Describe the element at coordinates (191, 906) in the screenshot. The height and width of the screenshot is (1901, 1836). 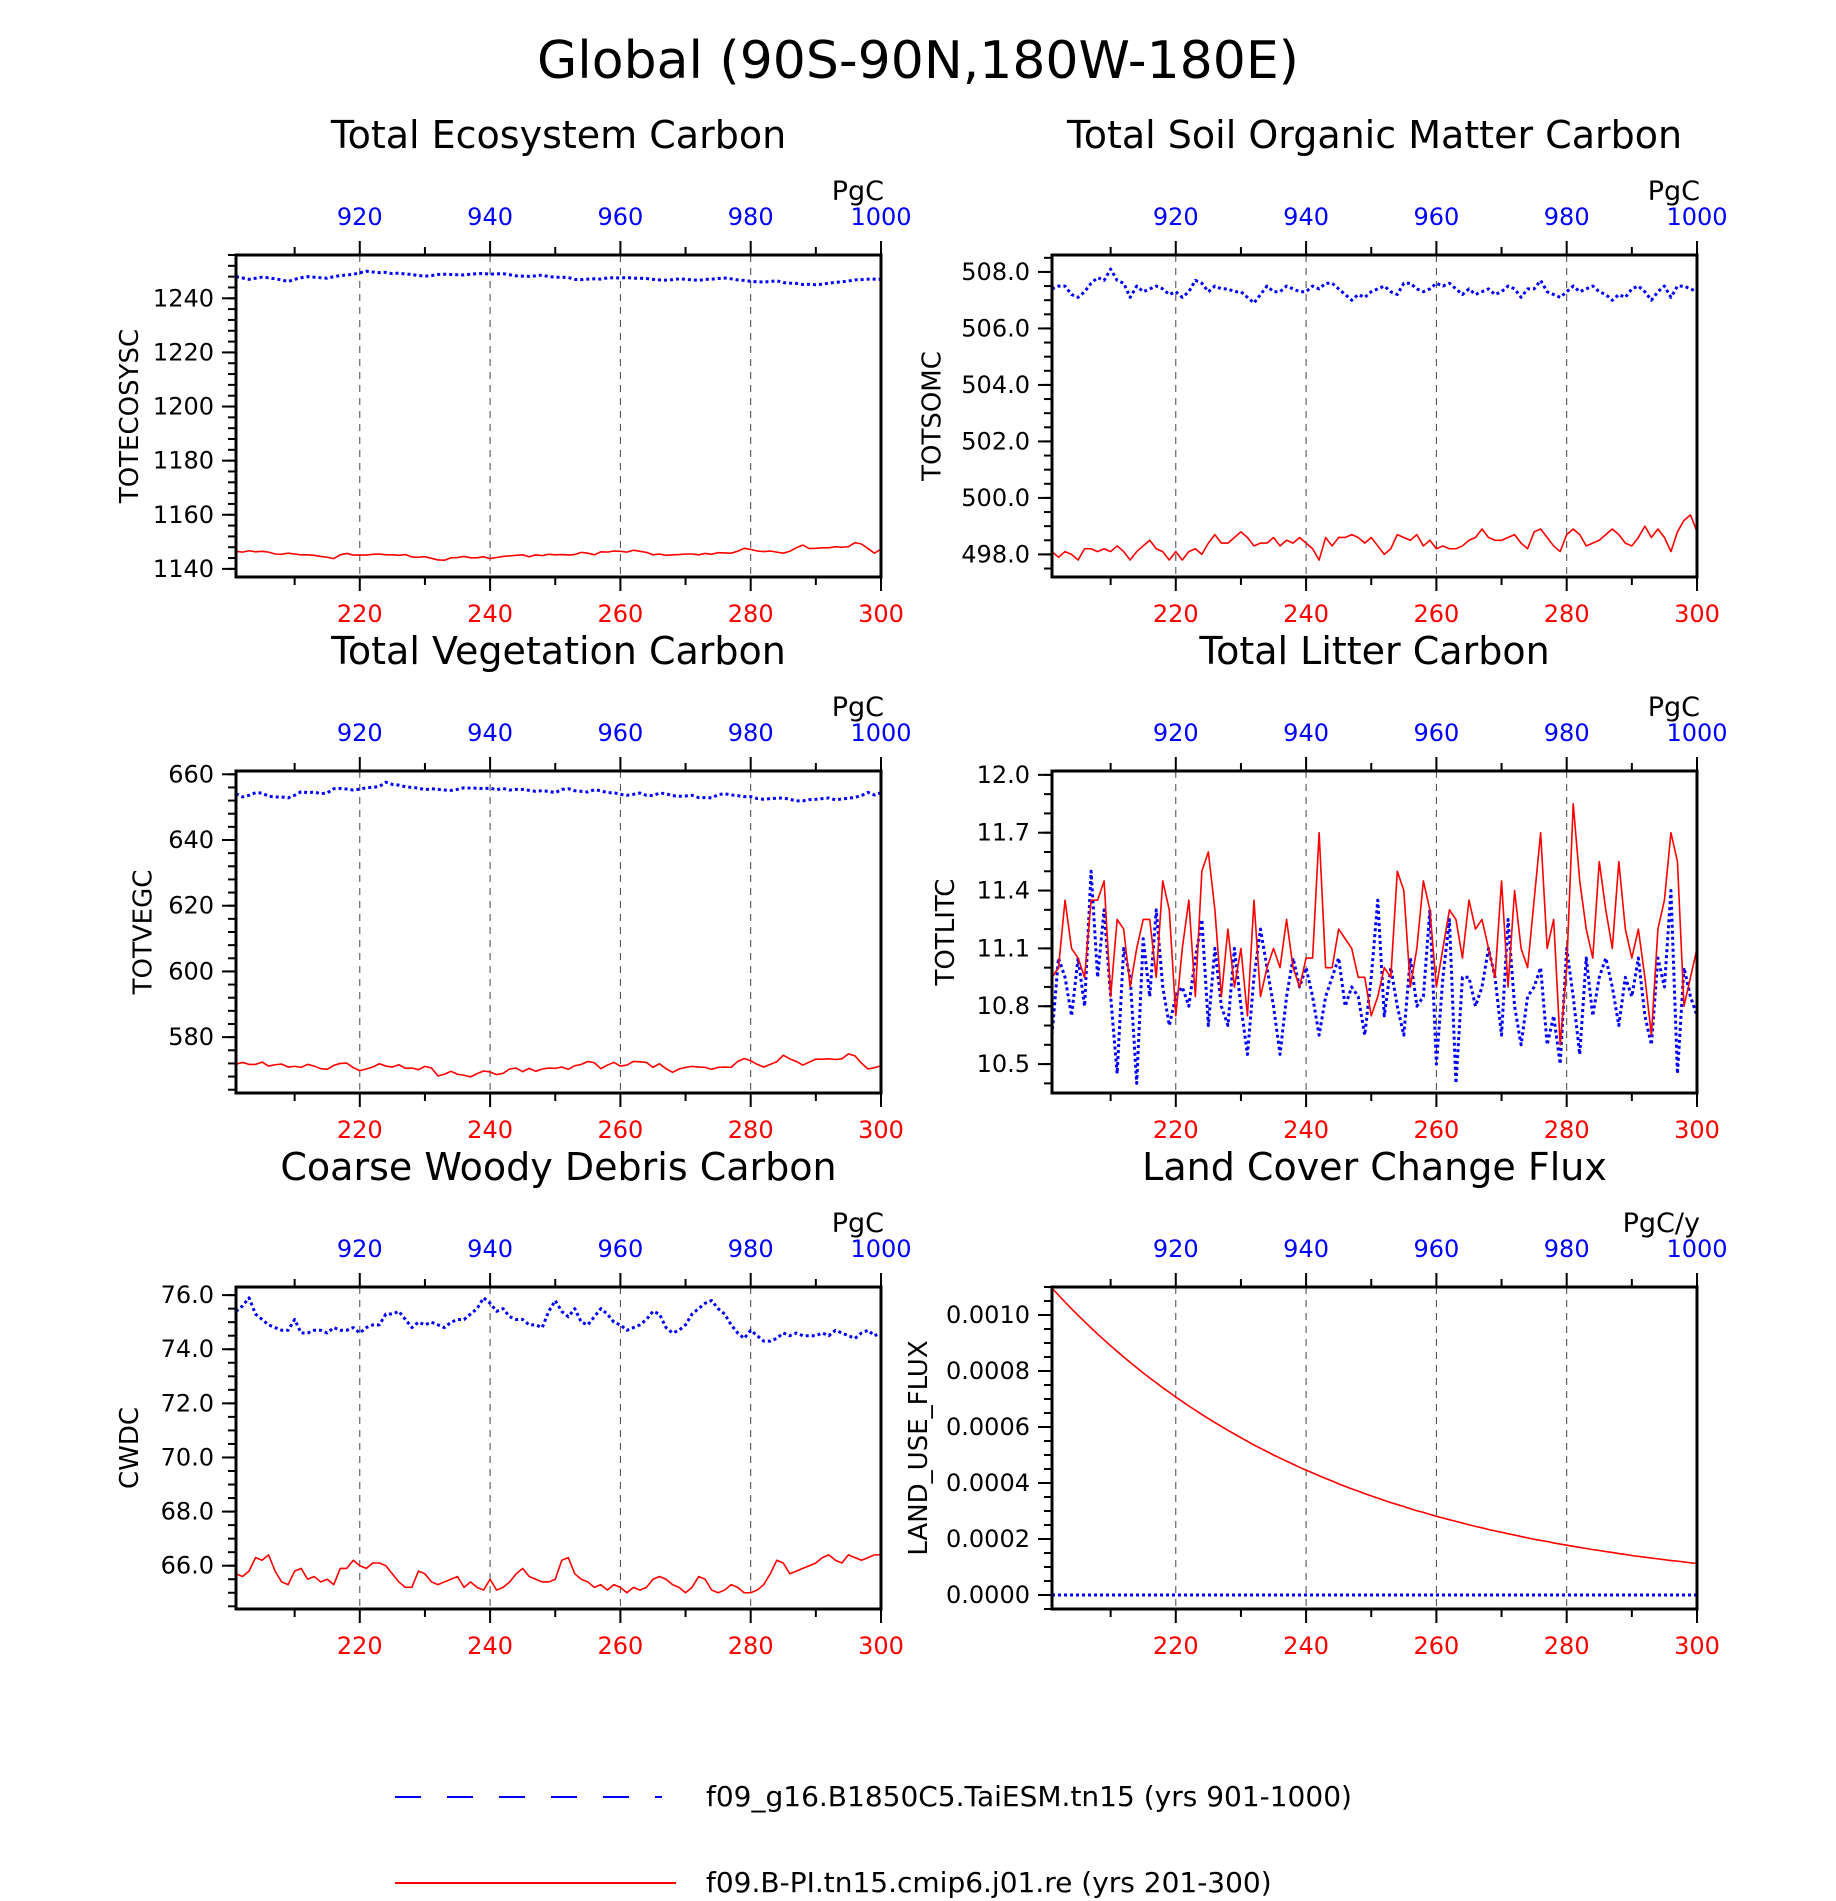
I see `y-tick-label: 620` at that location.